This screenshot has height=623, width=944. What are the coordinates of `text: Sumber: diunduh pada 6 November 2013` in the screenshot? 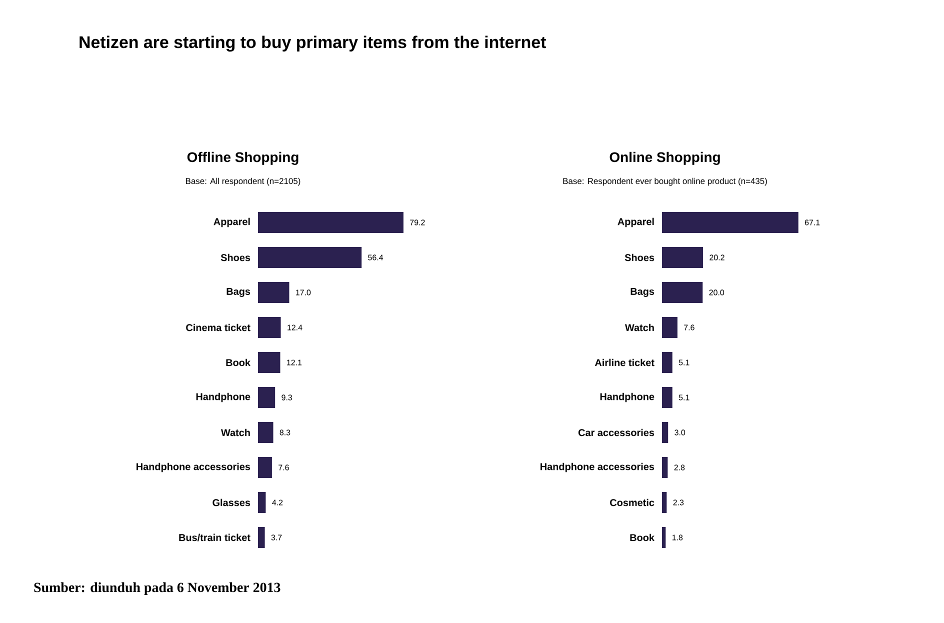 It's located at (157, 588).